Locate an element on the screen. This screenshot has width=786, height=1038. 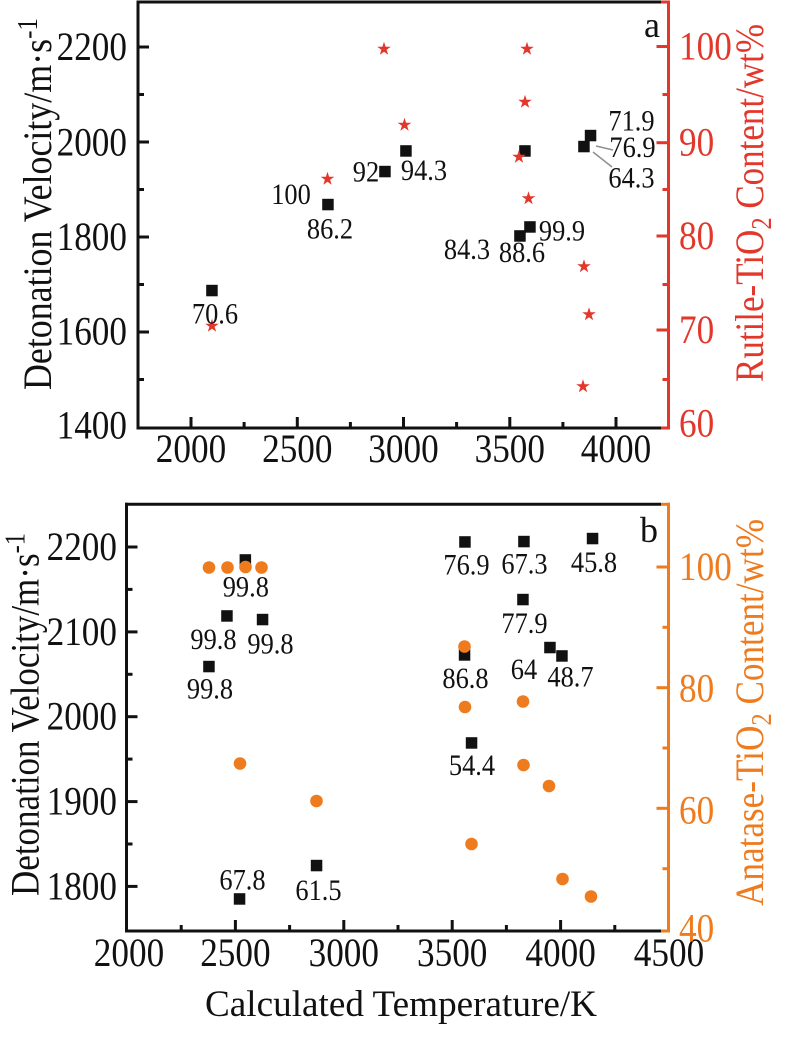
svg-text: 94.3 is located at coordinates (424, 170).